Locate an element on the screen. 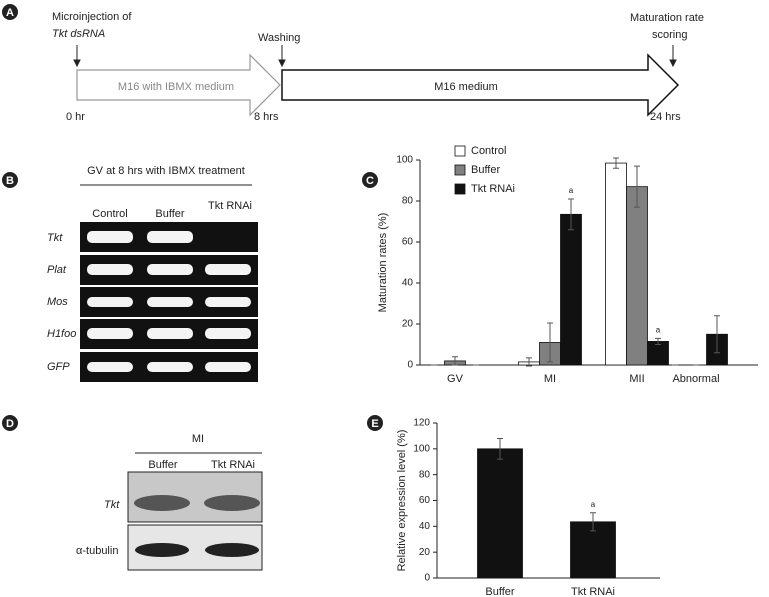 The width and height of the screenshot is (769, 597). x-tick-label: MII is located at coordinates (636, 379).